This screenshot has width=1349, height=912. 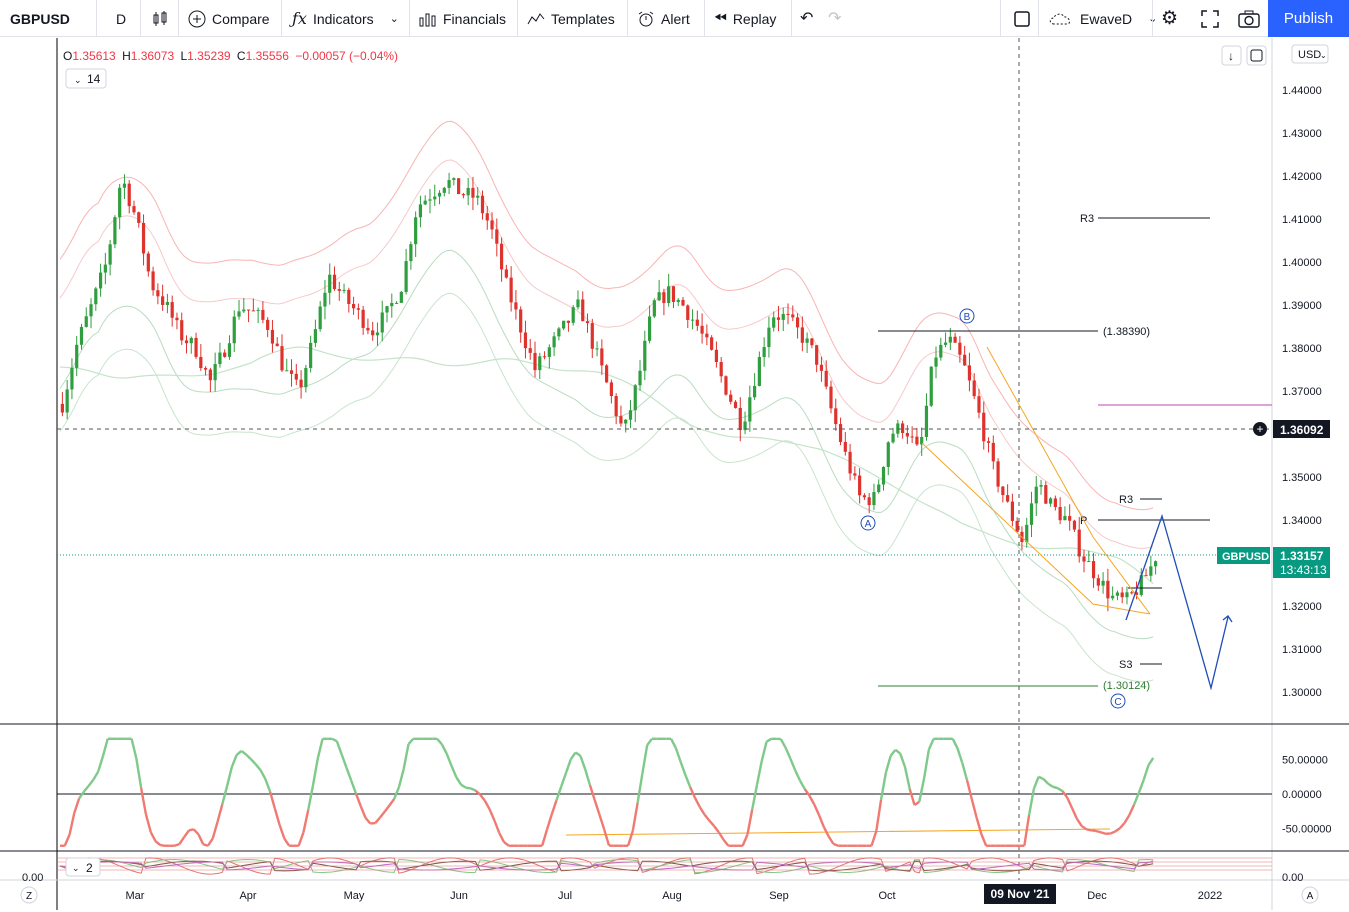 I want to click on auto-scale-button: A, so click(x=1310, y=895).